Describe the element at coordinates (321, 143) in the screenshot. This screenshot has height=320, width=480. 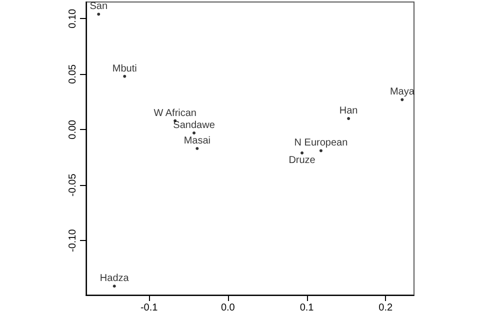
I see `data-label: N European` at that location.